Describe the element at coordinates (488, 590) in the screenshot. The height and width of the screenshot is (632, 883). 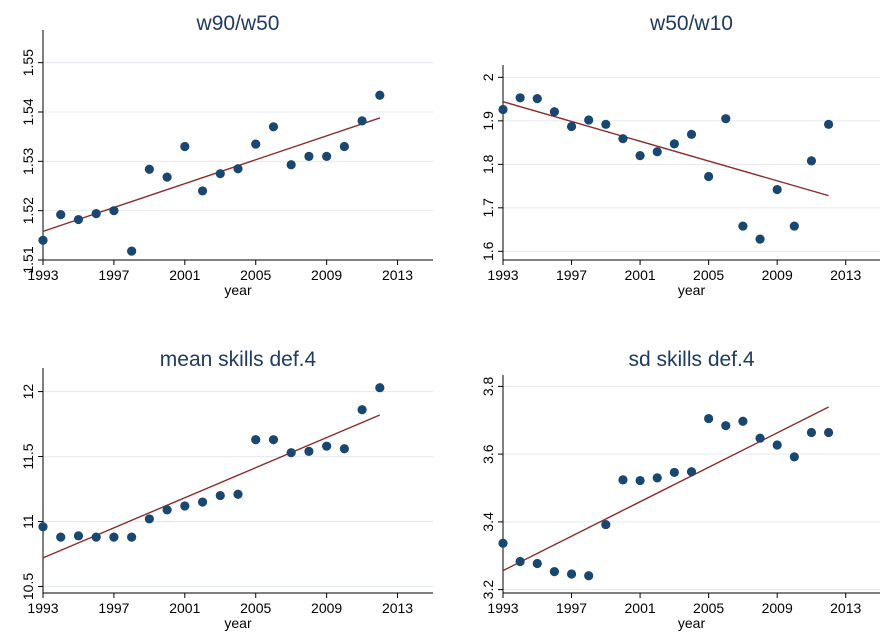
I see `y-tick-label: 3.2` at that location.